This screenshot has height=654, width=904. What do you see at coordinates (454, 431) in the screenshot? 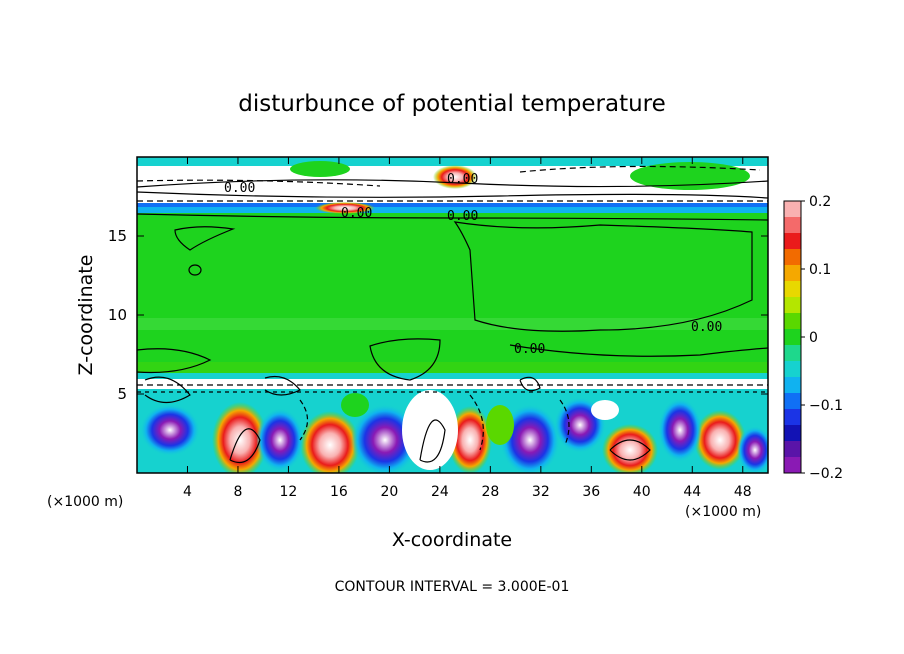
I see `lower-blobs` at bounding box center [454, 431].